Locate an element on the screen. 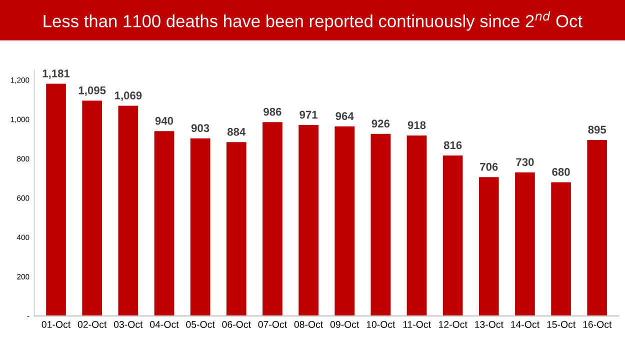 This screenshot has height=351, width=625. x-tick-label: 06-Oct is located at coordinates (236, 324).